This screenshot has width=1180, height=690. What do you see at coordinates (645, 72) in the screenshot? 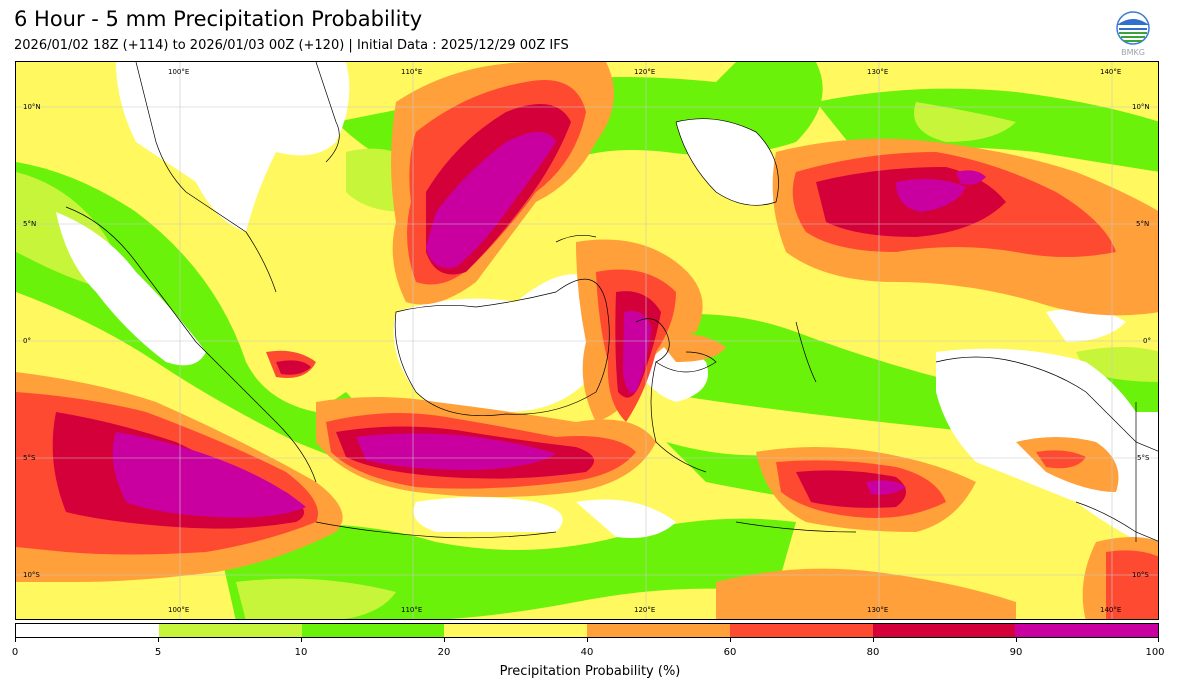
I see `lon-label-top-3: 120°E` at bounding box center [645, 72].